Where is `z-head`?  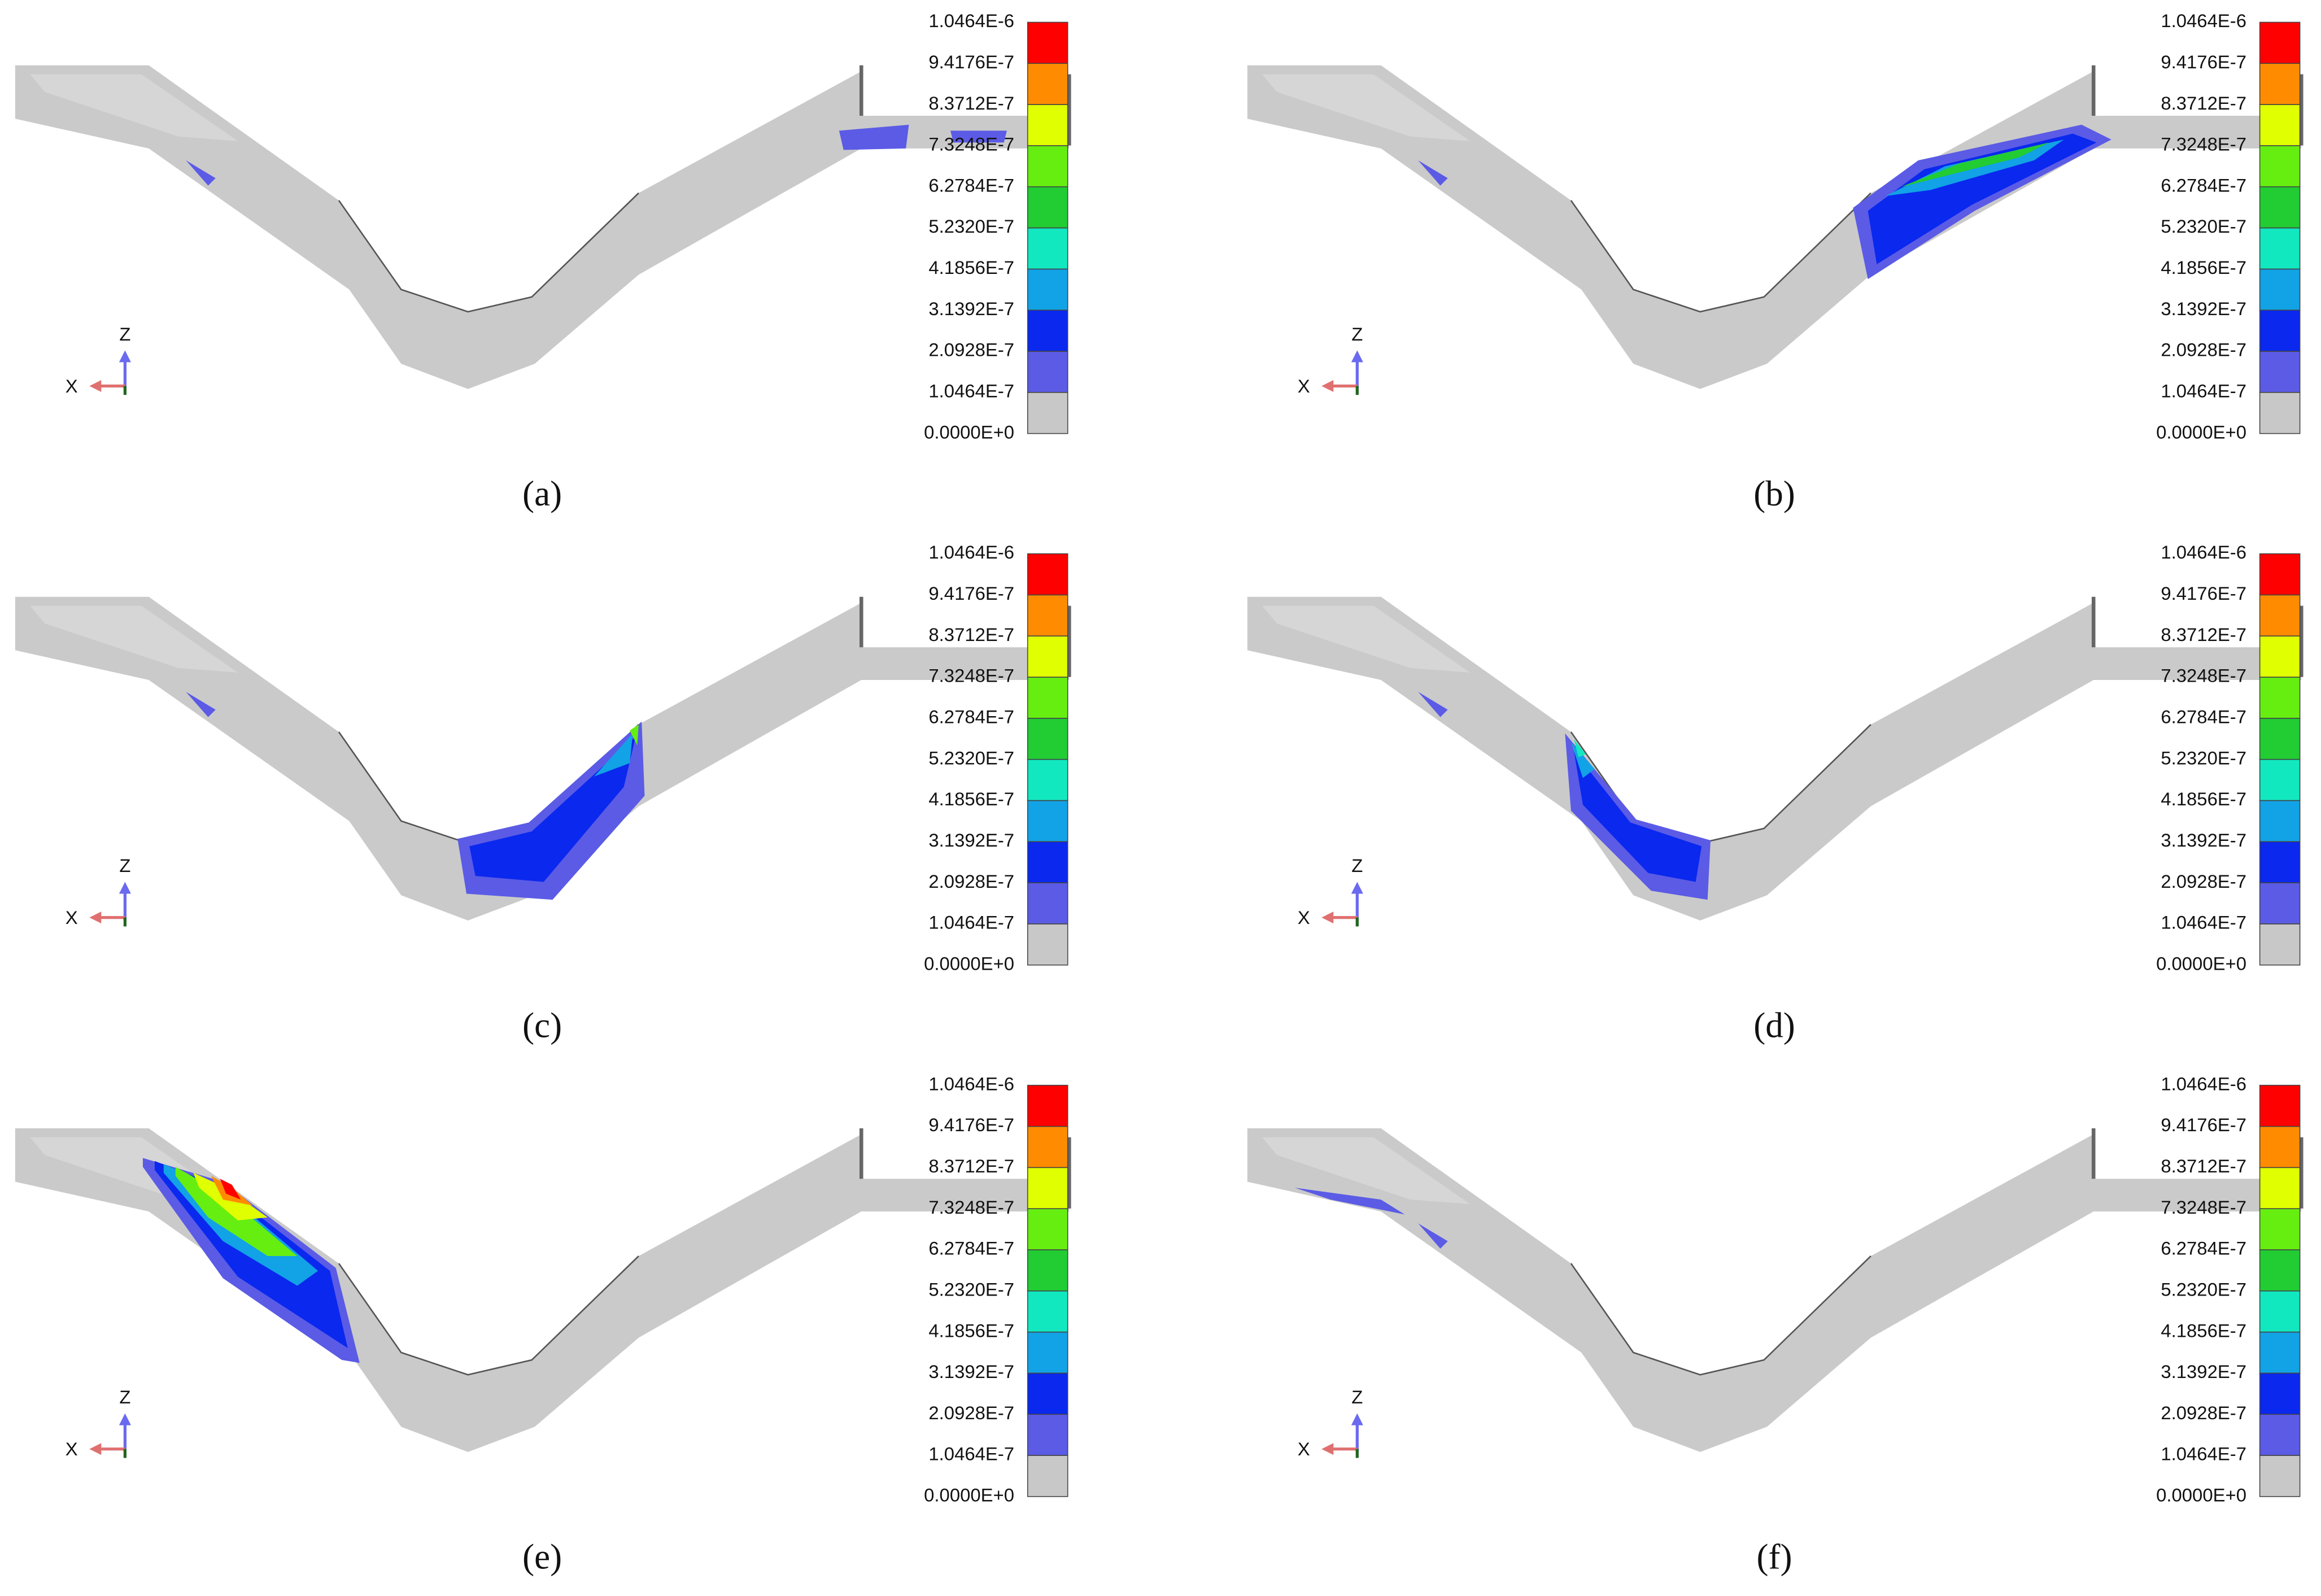 z-head is located at coordinates (1357, 888).